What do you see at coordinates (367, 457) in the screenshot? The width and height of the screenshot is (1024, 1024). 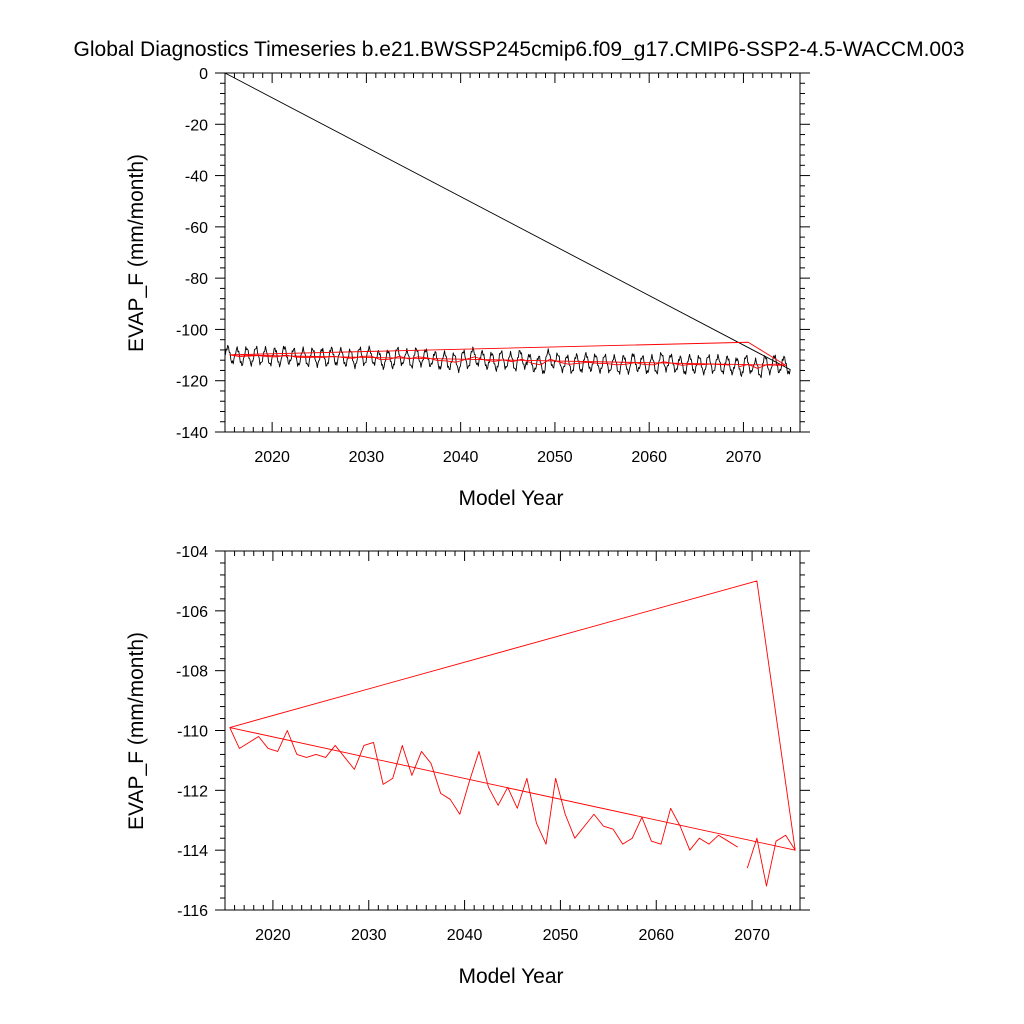 I see `top-x-tick-label: 2030` at bounding box center [367, 457].